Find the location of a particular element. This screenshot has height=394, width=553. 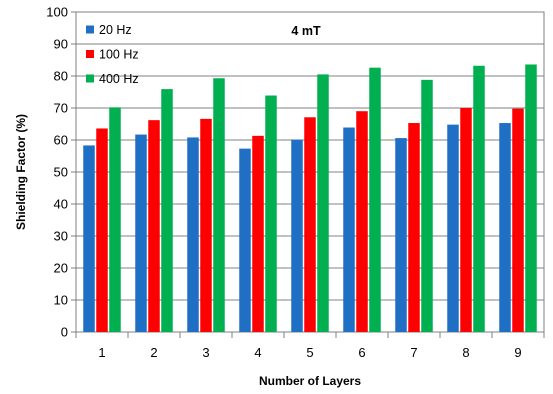

y-tick-label: 50 is located at coordinates (61, 172).